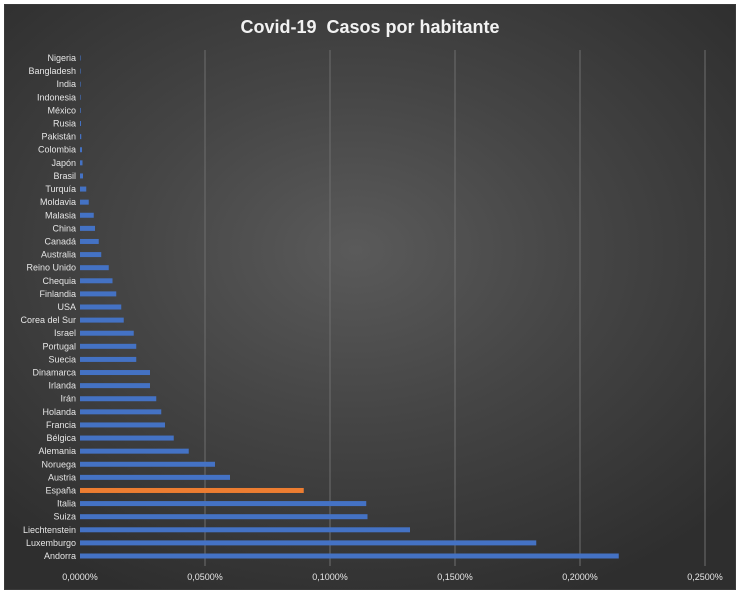 The image size is (740, 593). Describe the element at coordinates (52, 71) in the screenshot. I see `category-label: Bangladesh` at that location.